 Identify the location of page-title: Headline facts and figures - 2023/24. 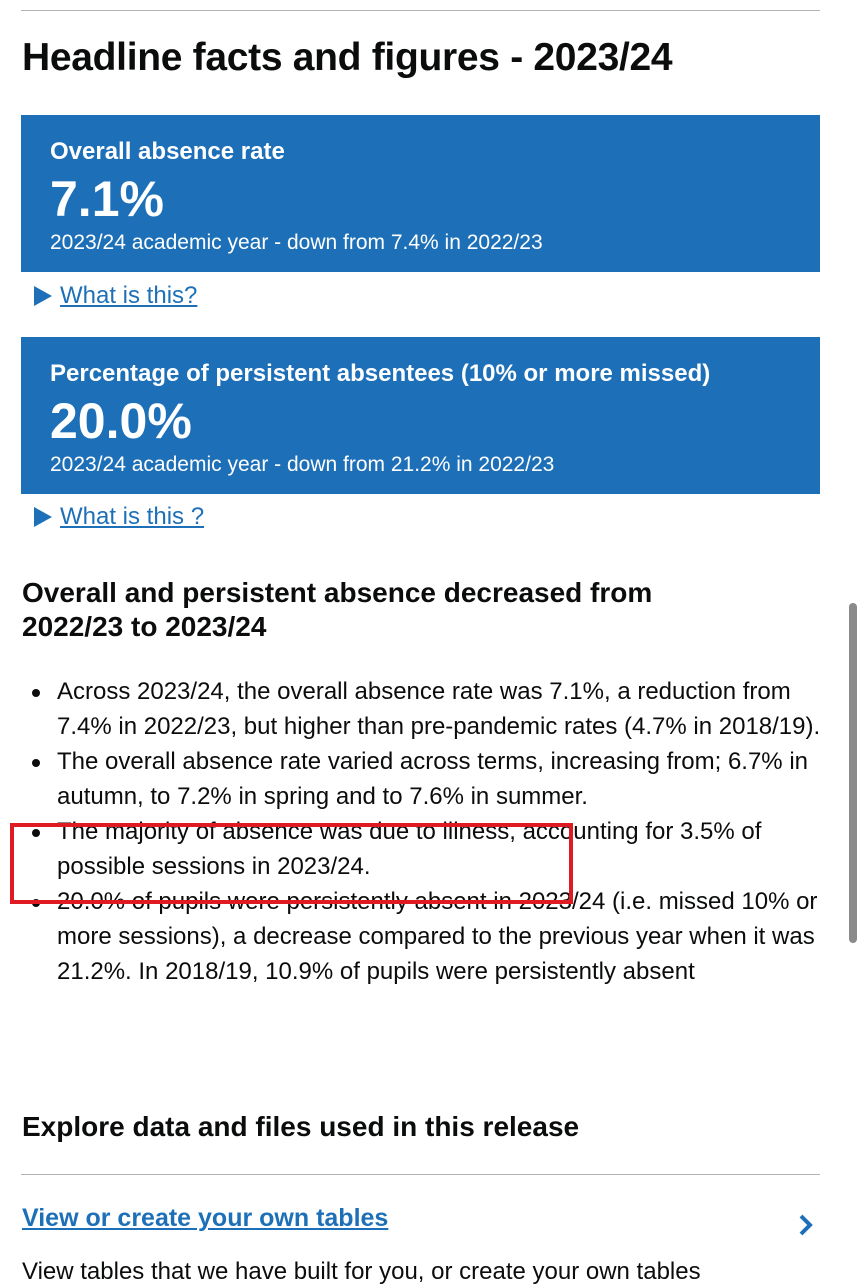
(347, 57).